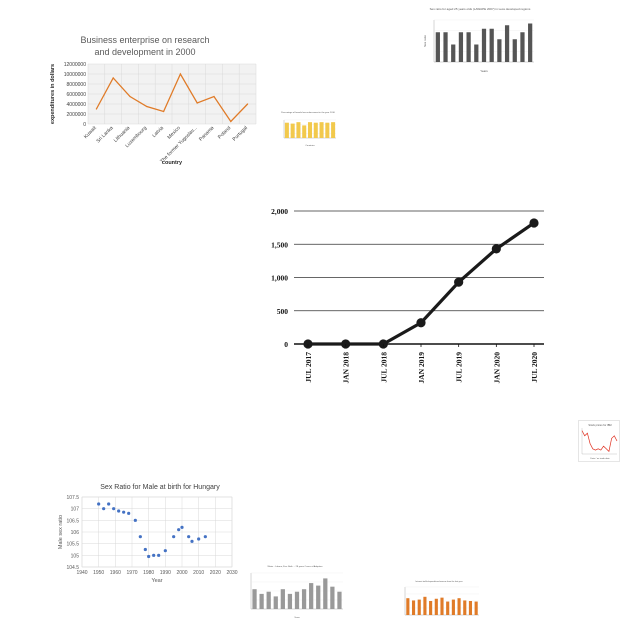 The image size is (640, 640). Describe the element at coordinates (148, 573) in the screenshot. I see `x-tick-label: 1980` at that location.